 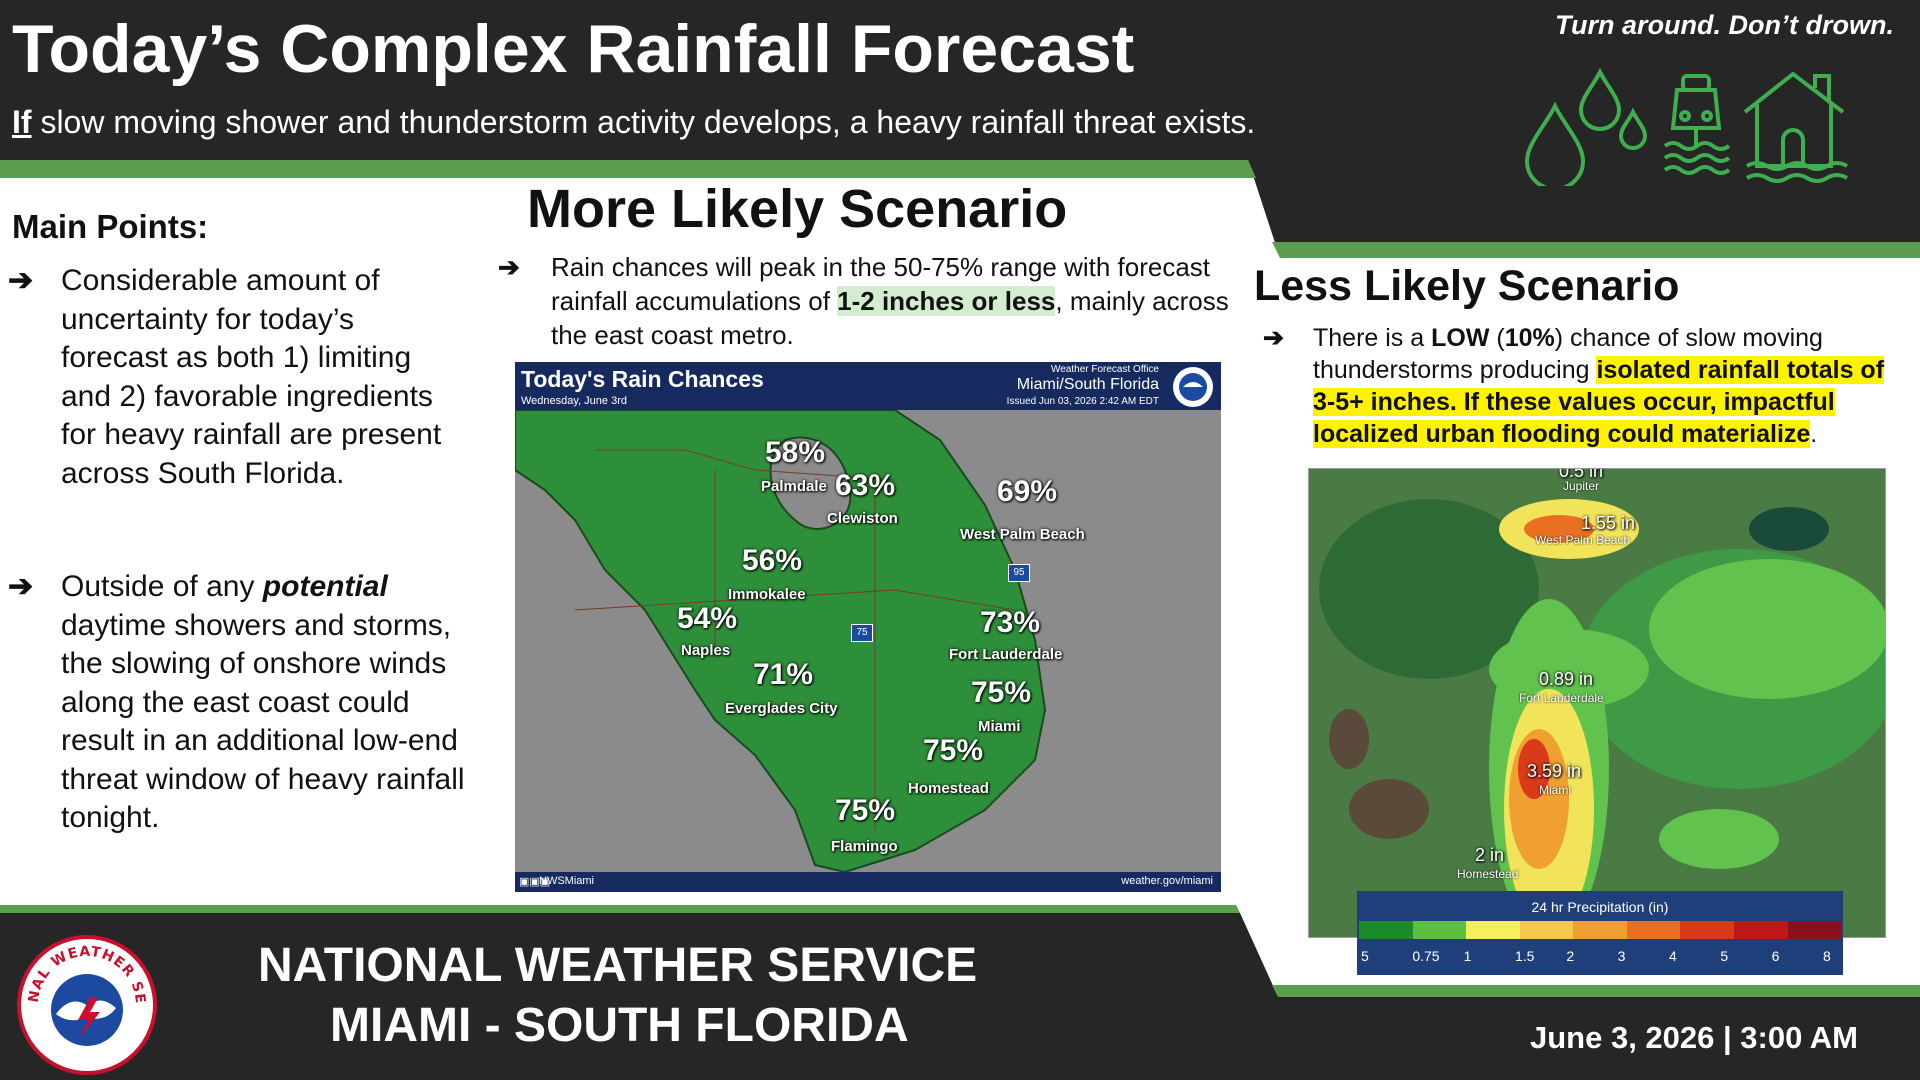 I want to click on i95-shield-icon: 95, so click(x=1019, y=573).